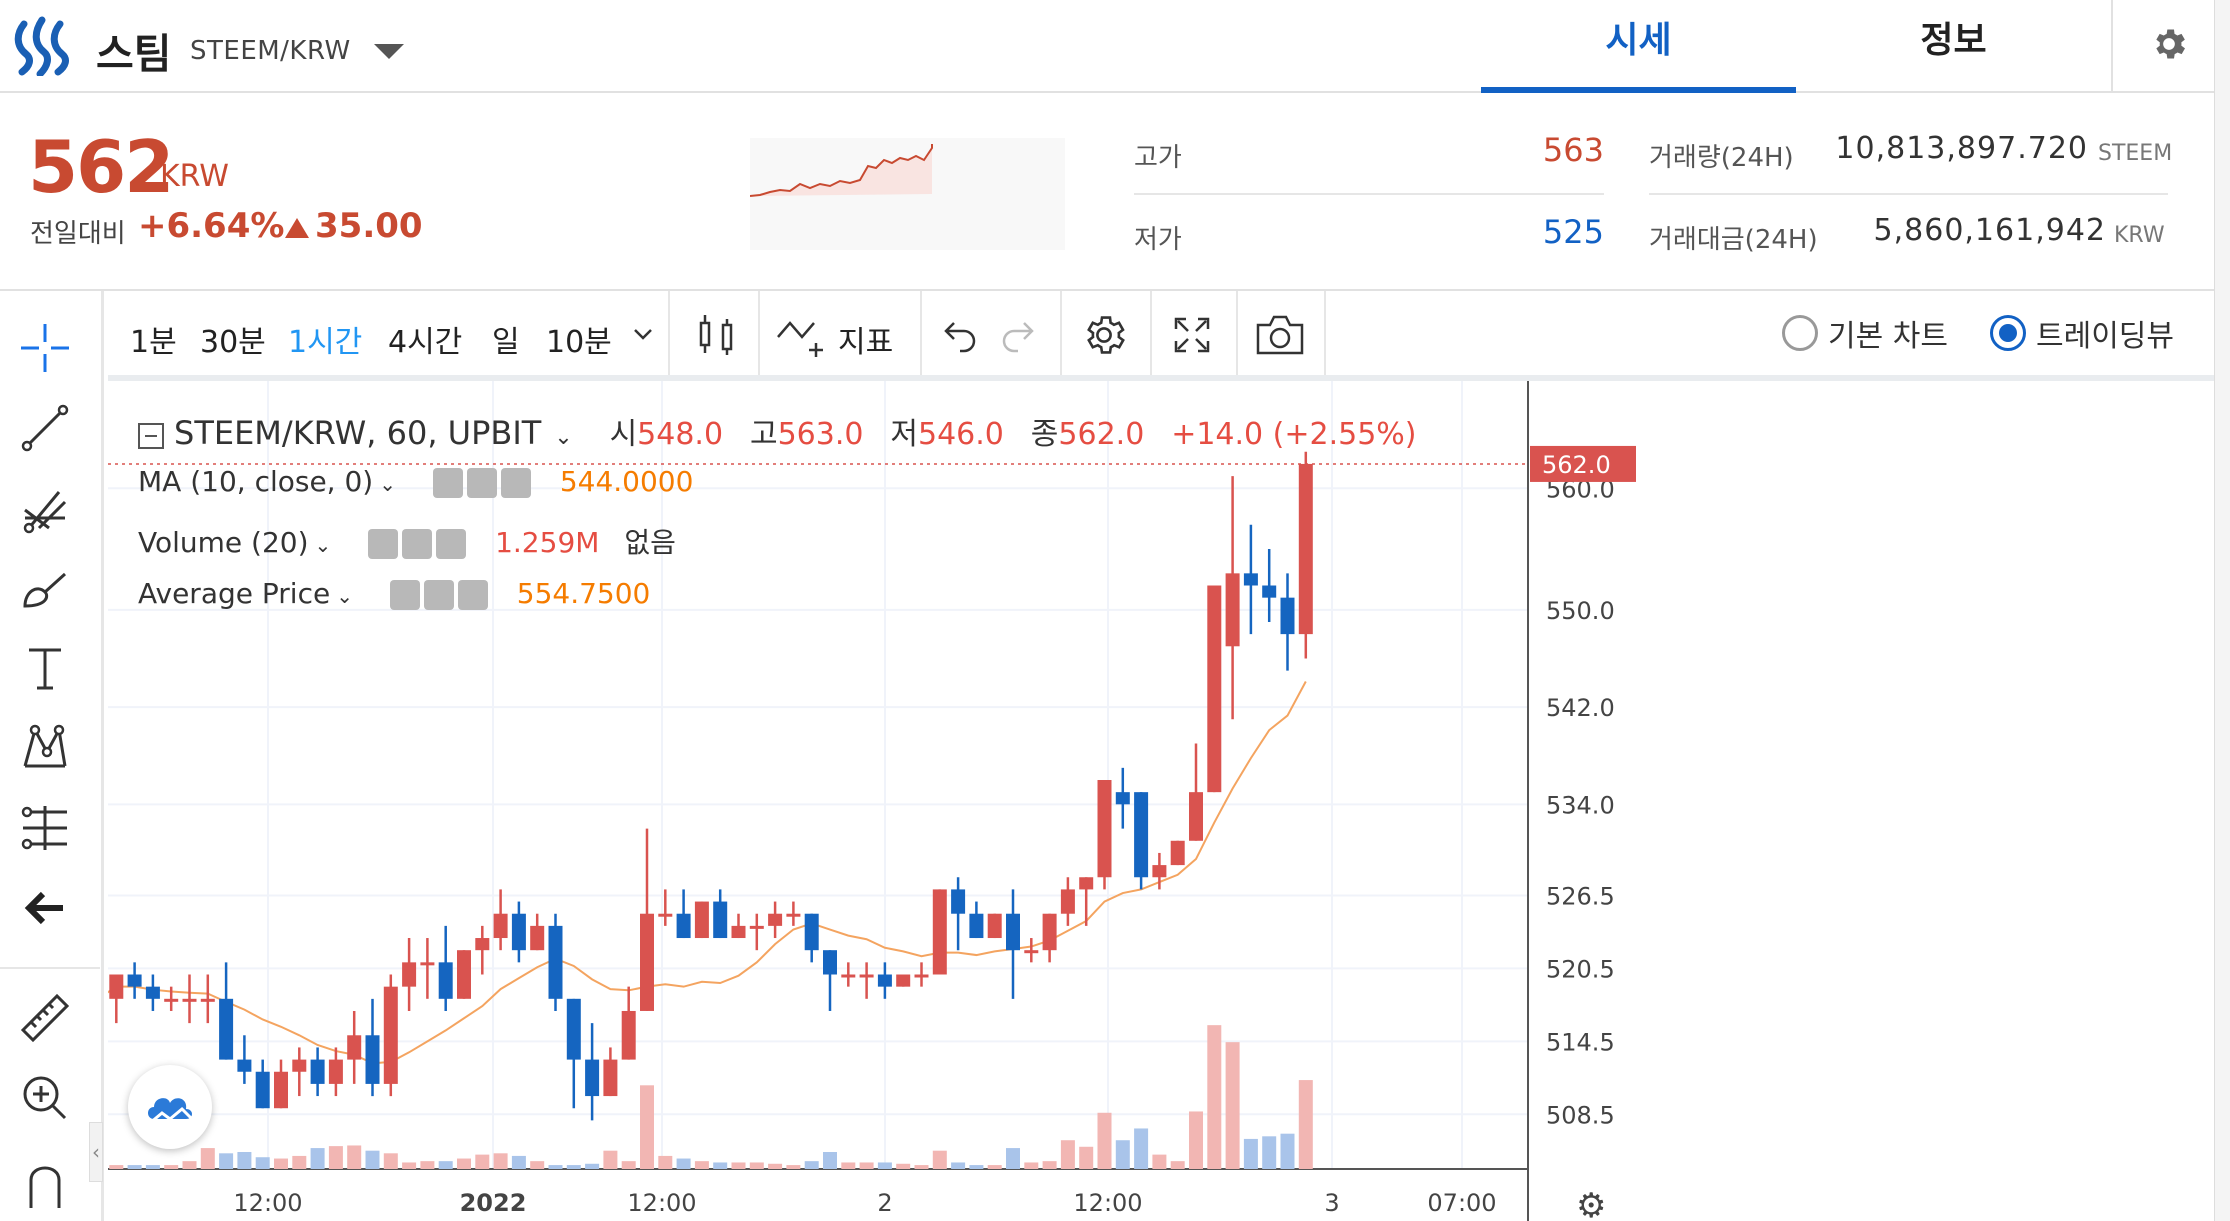 Image resolution: width=2230 pixels, height=1221 pixels. I want to click on candle-type-icon, so click(716, 335).